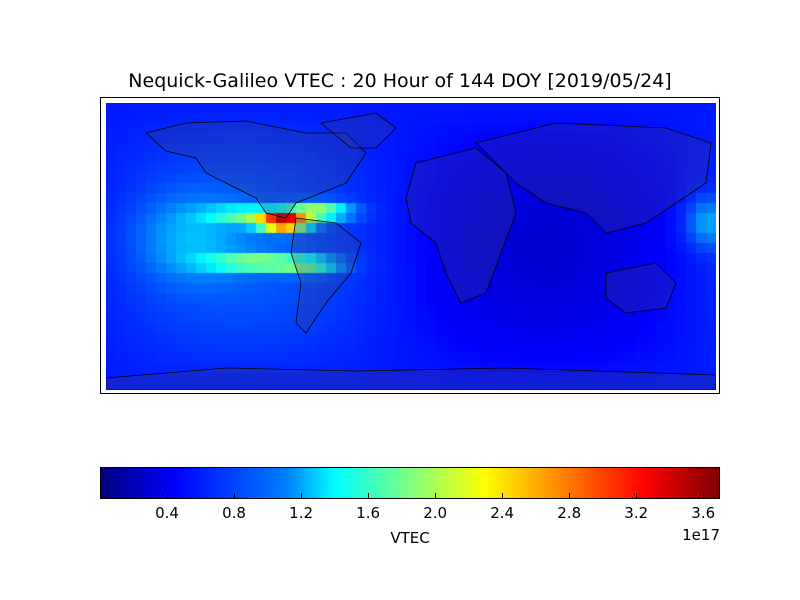 This screenshot has width=800, height=600. What do you see at coordinates (256, 169) in the screenshot?
I see `north-america-landmass` at bounding box center [256, 169].